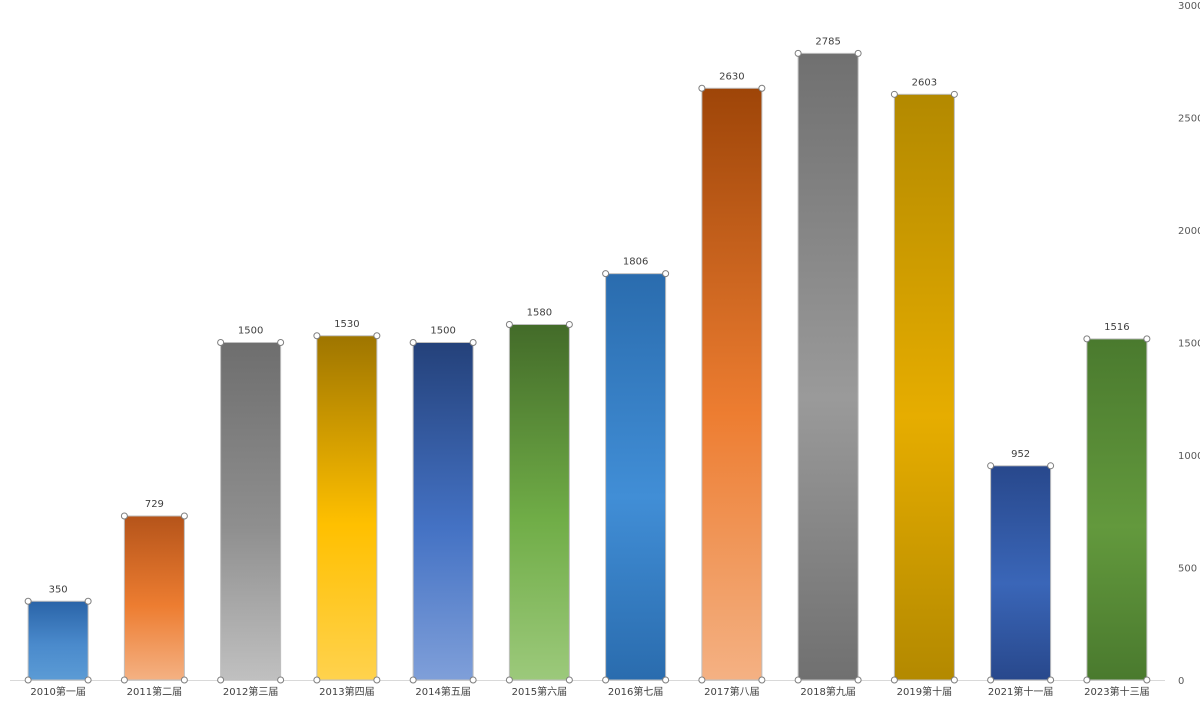  I want to click on category-label-9: 2019第十届, so click(924, 691).